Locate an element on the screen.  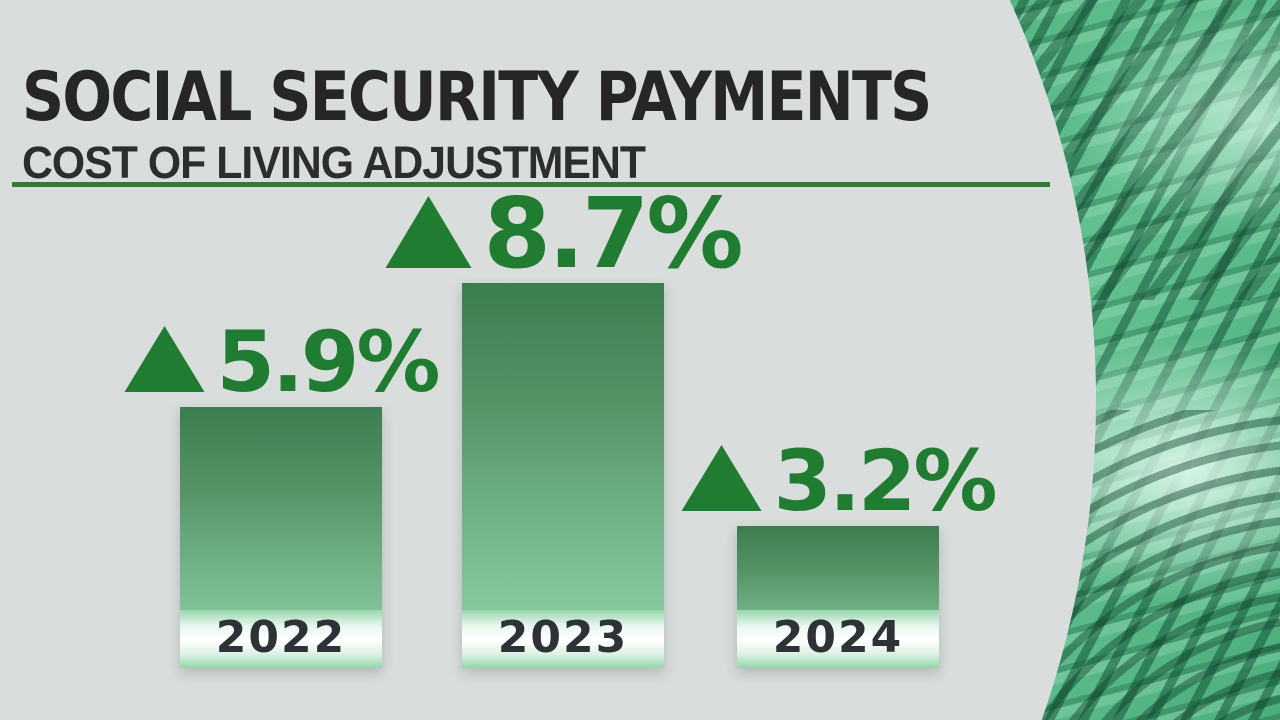
year-band-2022: 2022 is located at coordinates (281, 639).